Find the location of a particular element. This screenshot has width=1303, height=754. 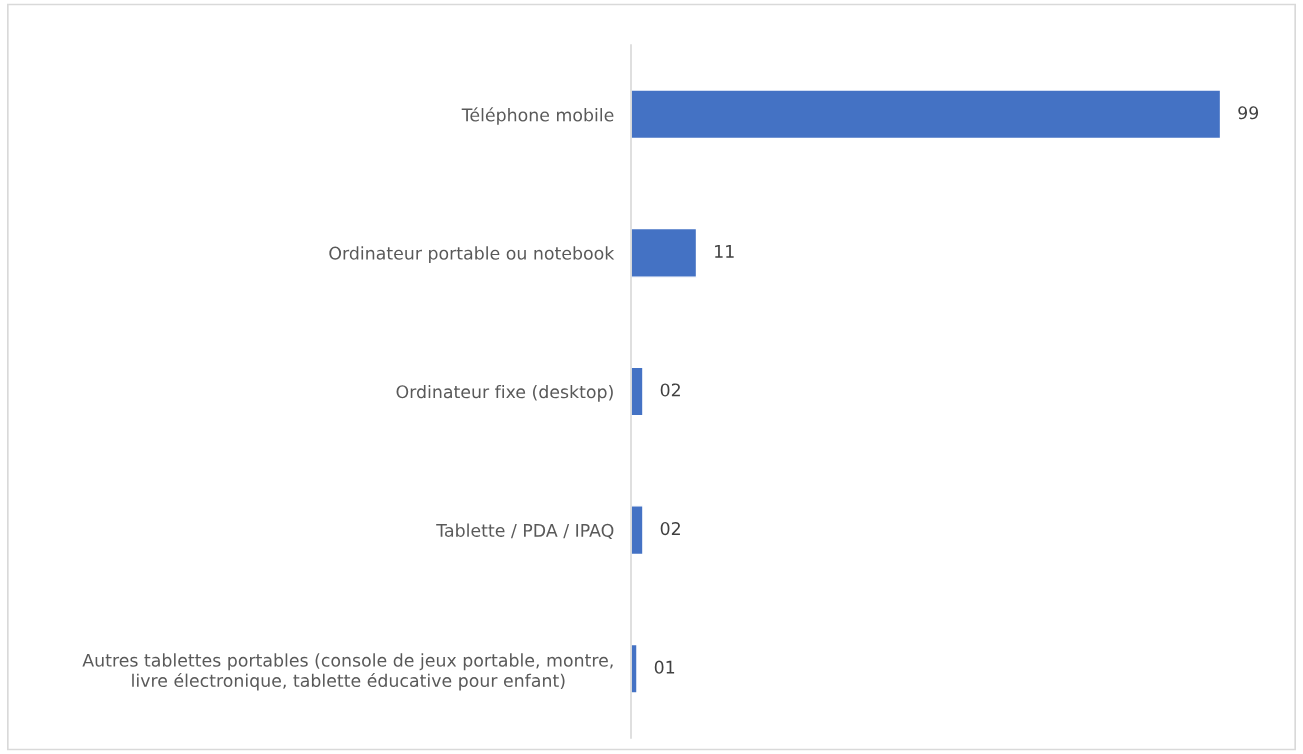

y-tick-label: Tablette / PDA / IPAQ is located at coordinates (525, 531).